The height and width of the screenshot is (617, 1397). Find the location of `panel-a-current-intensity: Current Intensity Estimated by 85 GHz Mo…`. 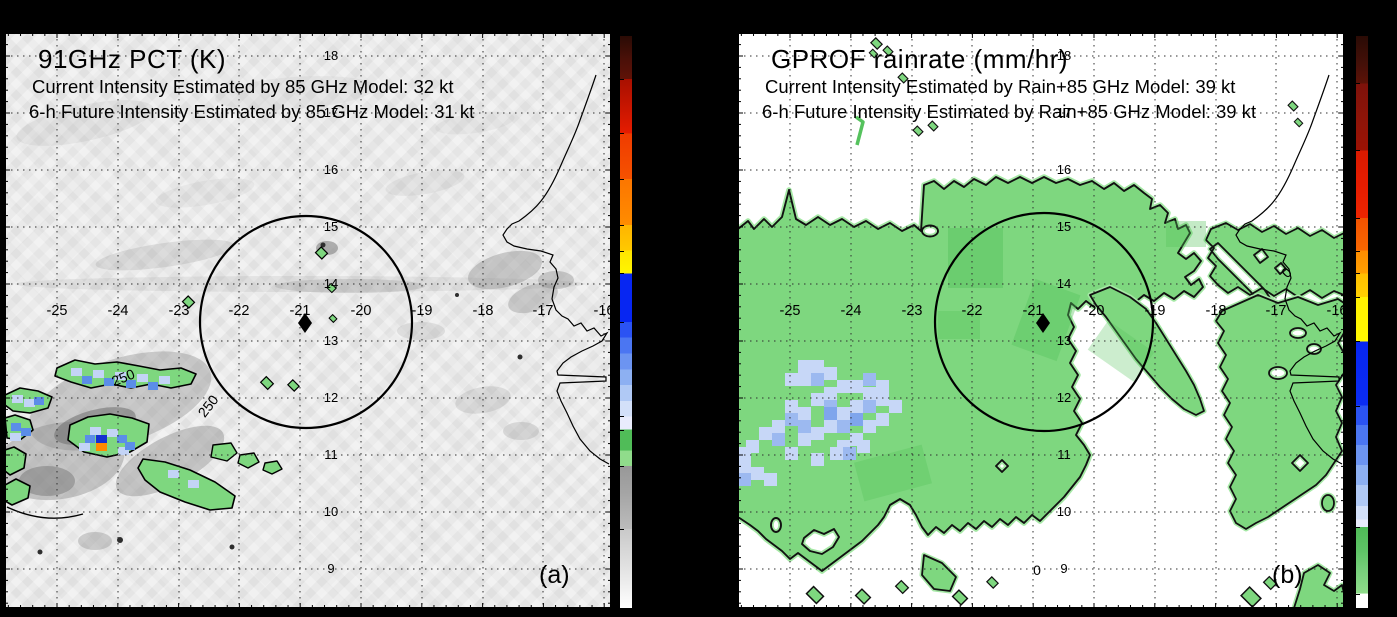

panel-a-current-intensity: Current Intensity Estimated by 85 GHz Mo… is located at coordinates (243, 86).